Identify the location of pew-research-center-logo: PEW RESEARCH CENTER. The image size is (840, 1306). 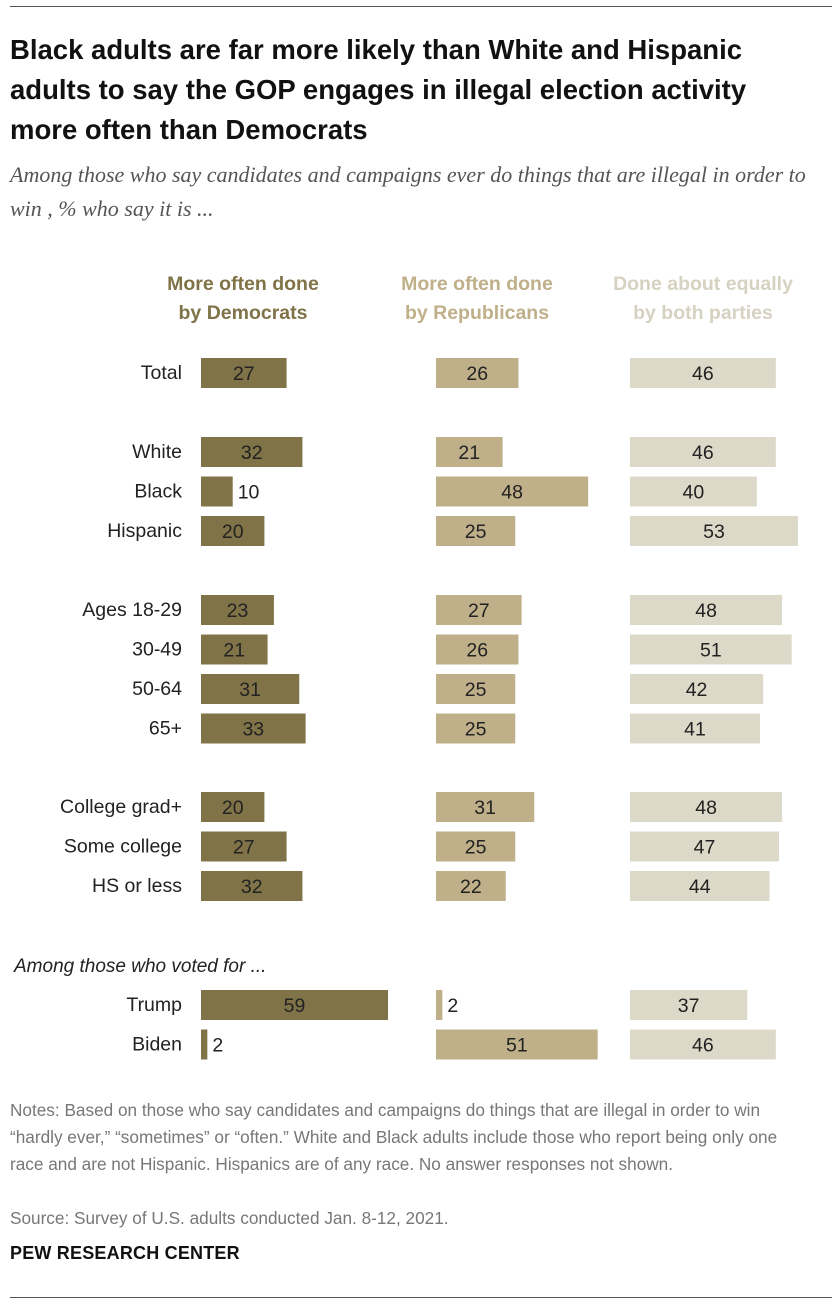
(125, 1253).